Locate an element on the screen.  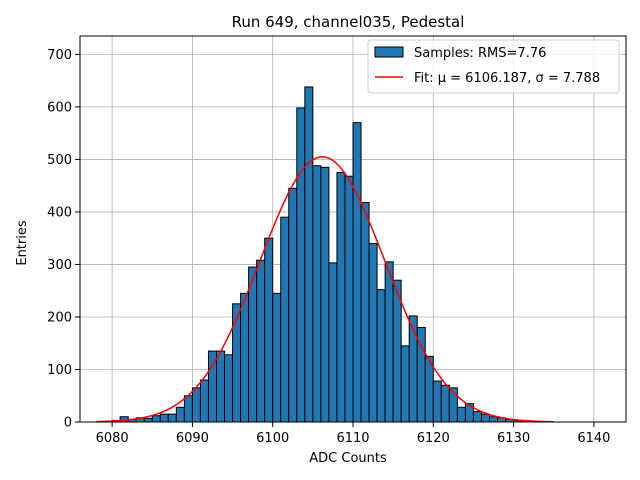
legend-histogram-swatch is located at coordinates (389, 52).